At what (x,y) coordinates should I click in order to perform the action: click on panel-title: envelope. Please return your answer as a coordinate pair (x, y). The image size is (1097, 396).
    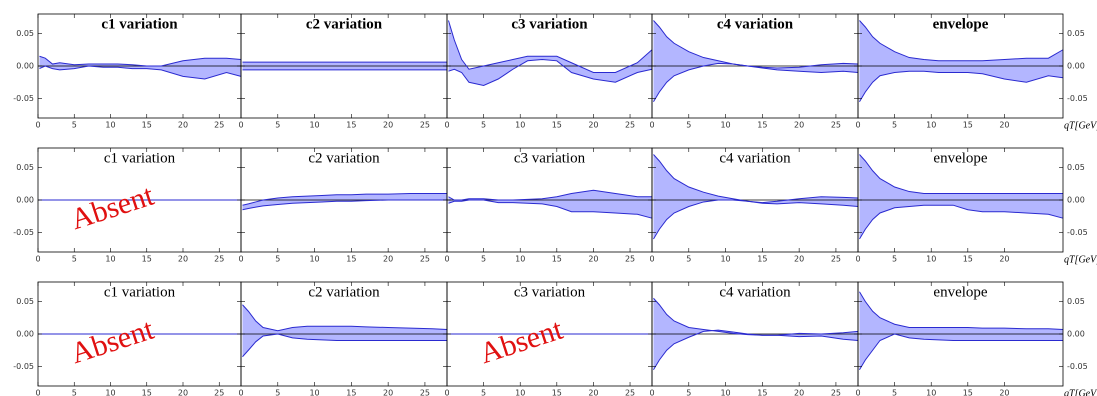
    Looking at the image, I should click on (960, 292).